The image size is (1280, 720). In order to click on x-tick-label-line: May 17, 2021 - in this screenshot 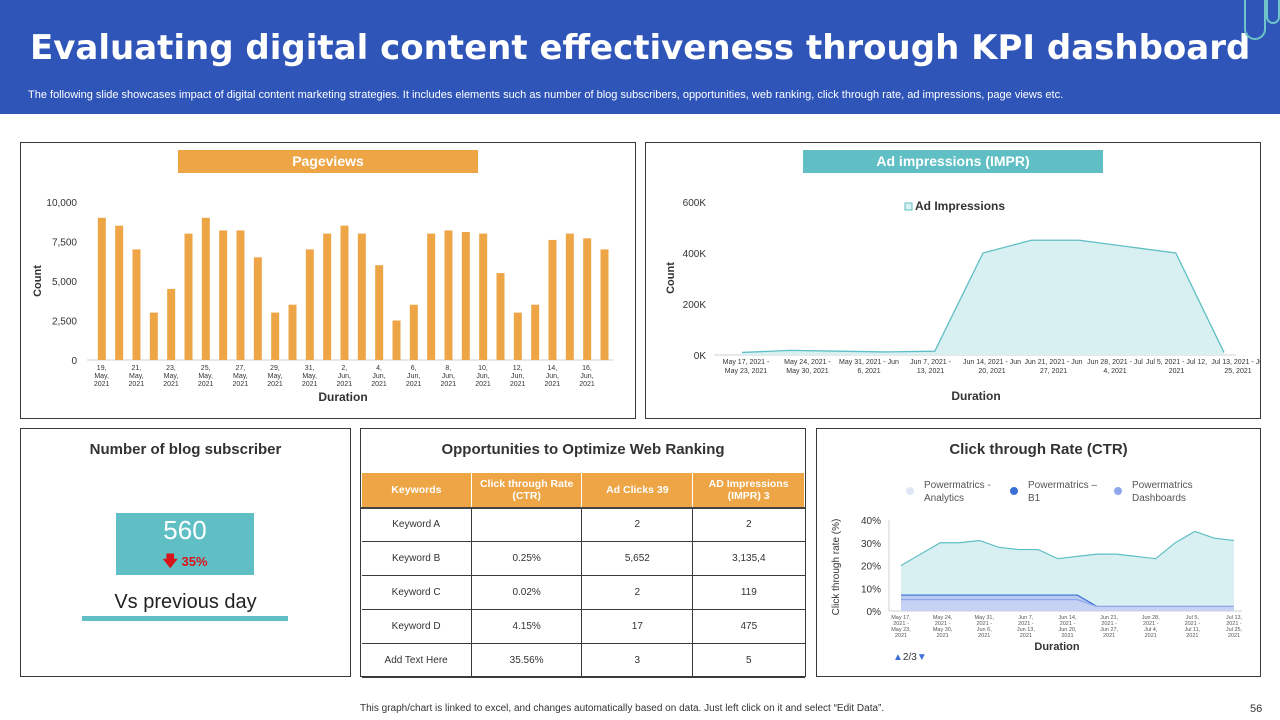, I will do `click(746, 362)`.